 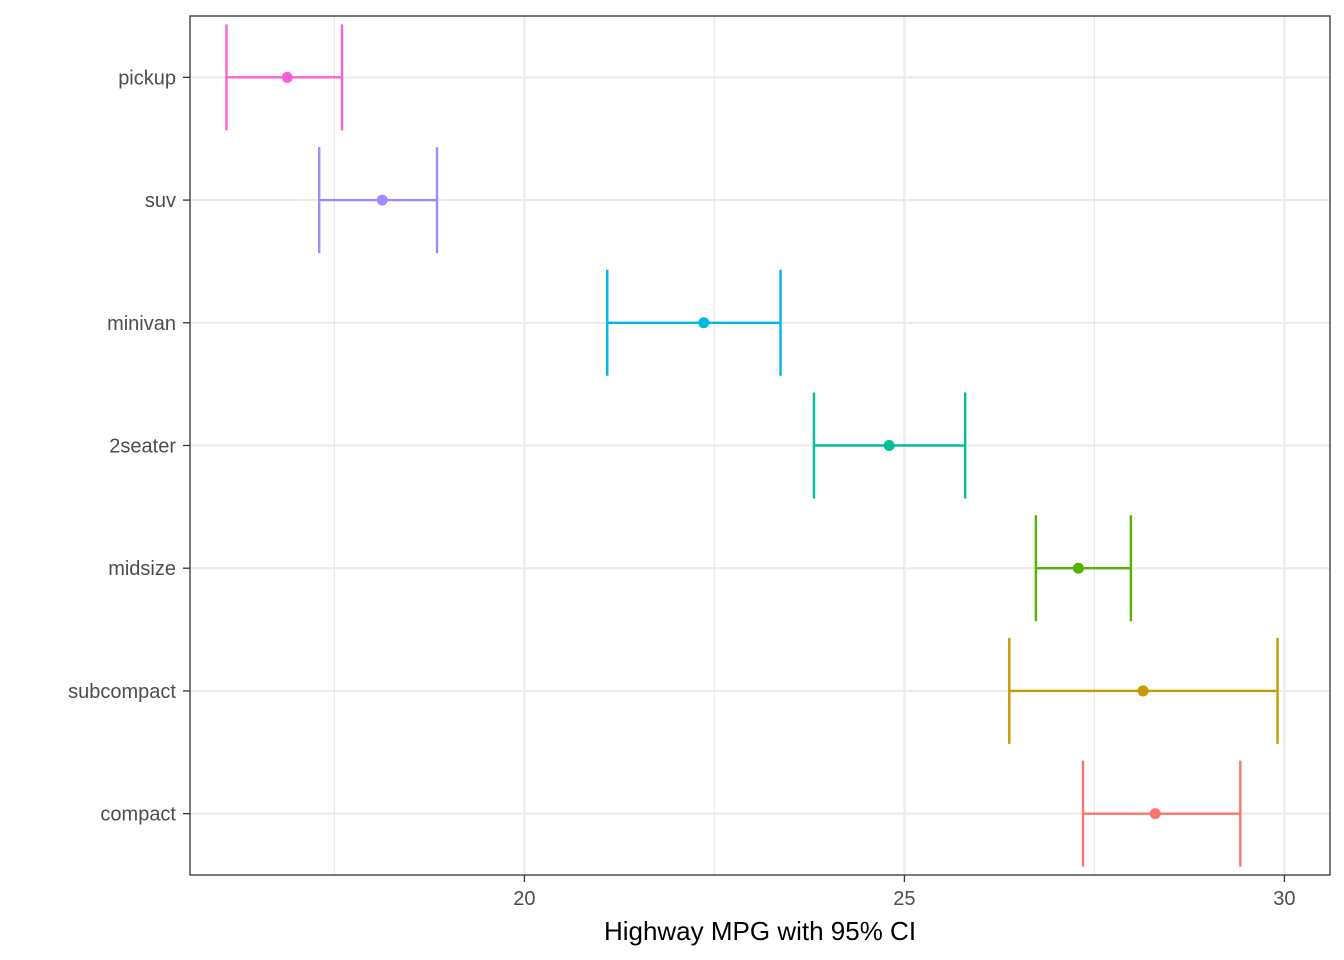 I want to click on error-bar-midsize, so click(x=1083, y=568).